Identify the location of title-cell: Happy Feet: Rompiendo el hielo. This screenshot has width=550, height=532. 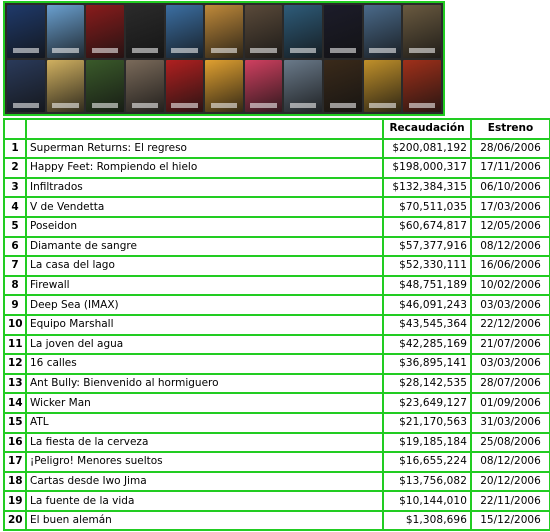
(204, 168).